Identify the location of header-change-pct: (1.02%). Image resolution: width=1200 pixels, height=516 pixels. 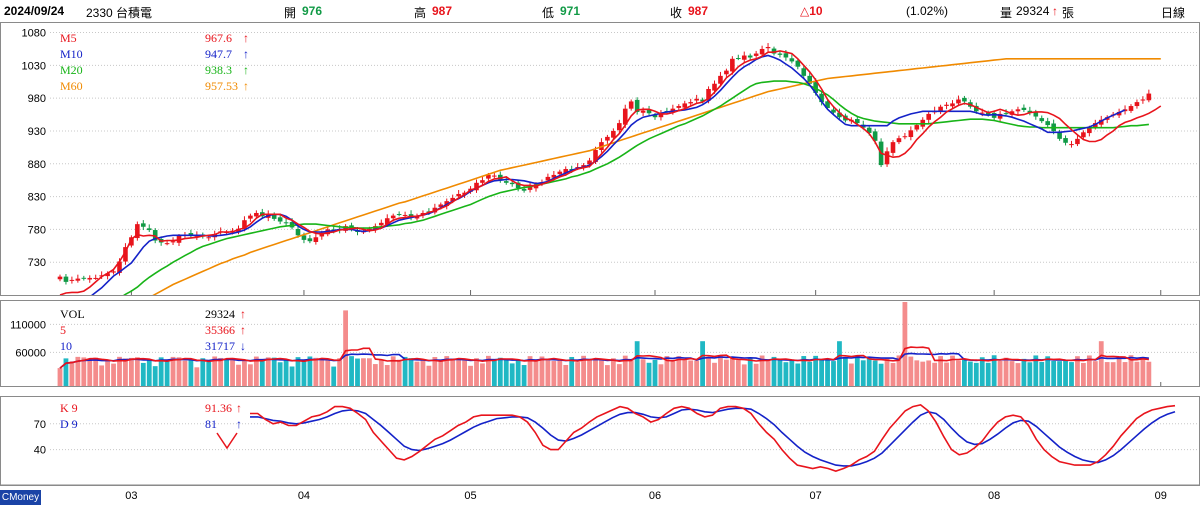
(927, 11).